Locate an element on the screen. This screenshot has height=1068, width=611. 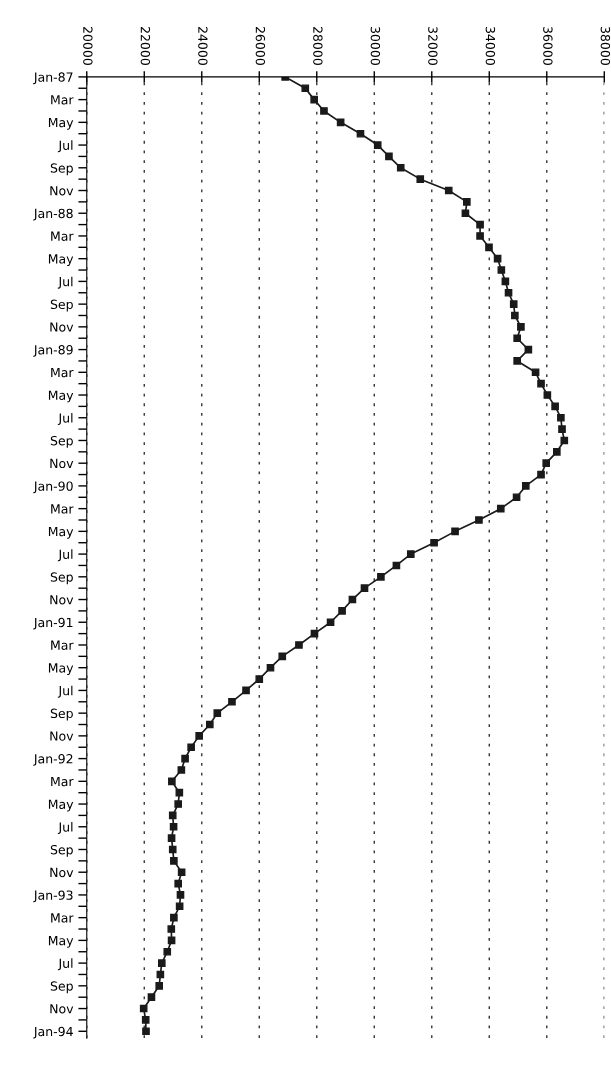
y-tick-label: Jan-93 is located at coordinates (53, 896).